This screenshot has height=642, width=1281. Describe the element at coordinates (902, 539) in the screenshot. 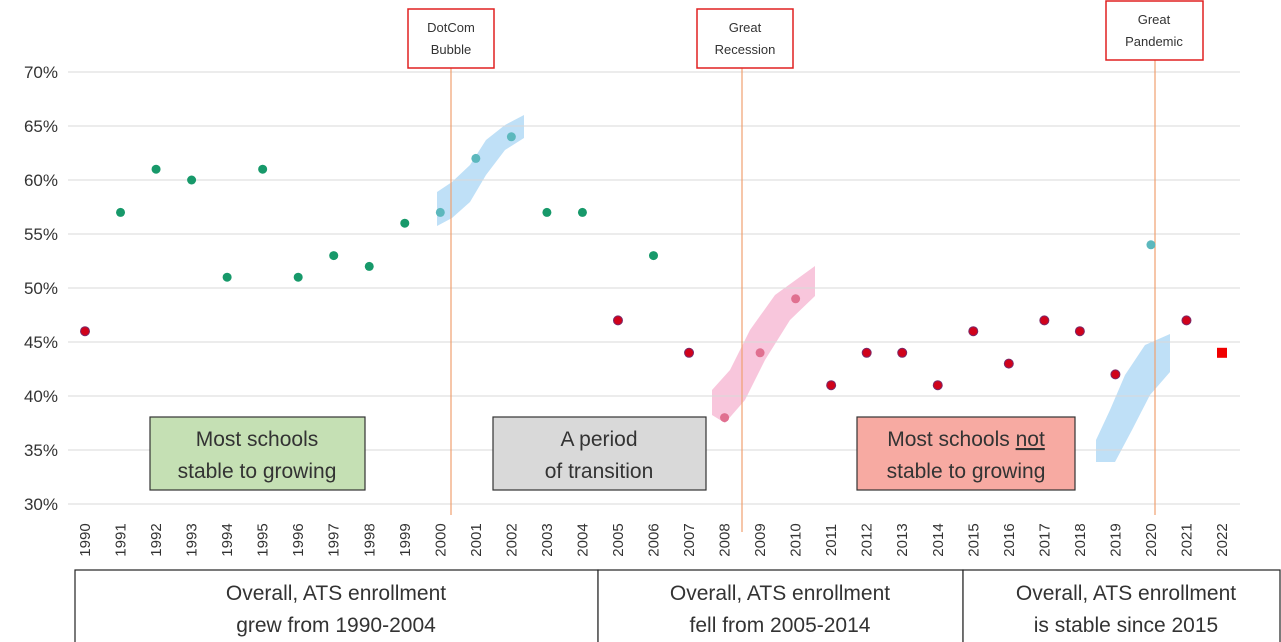

I see `x-tick-label: 2013` at that location.